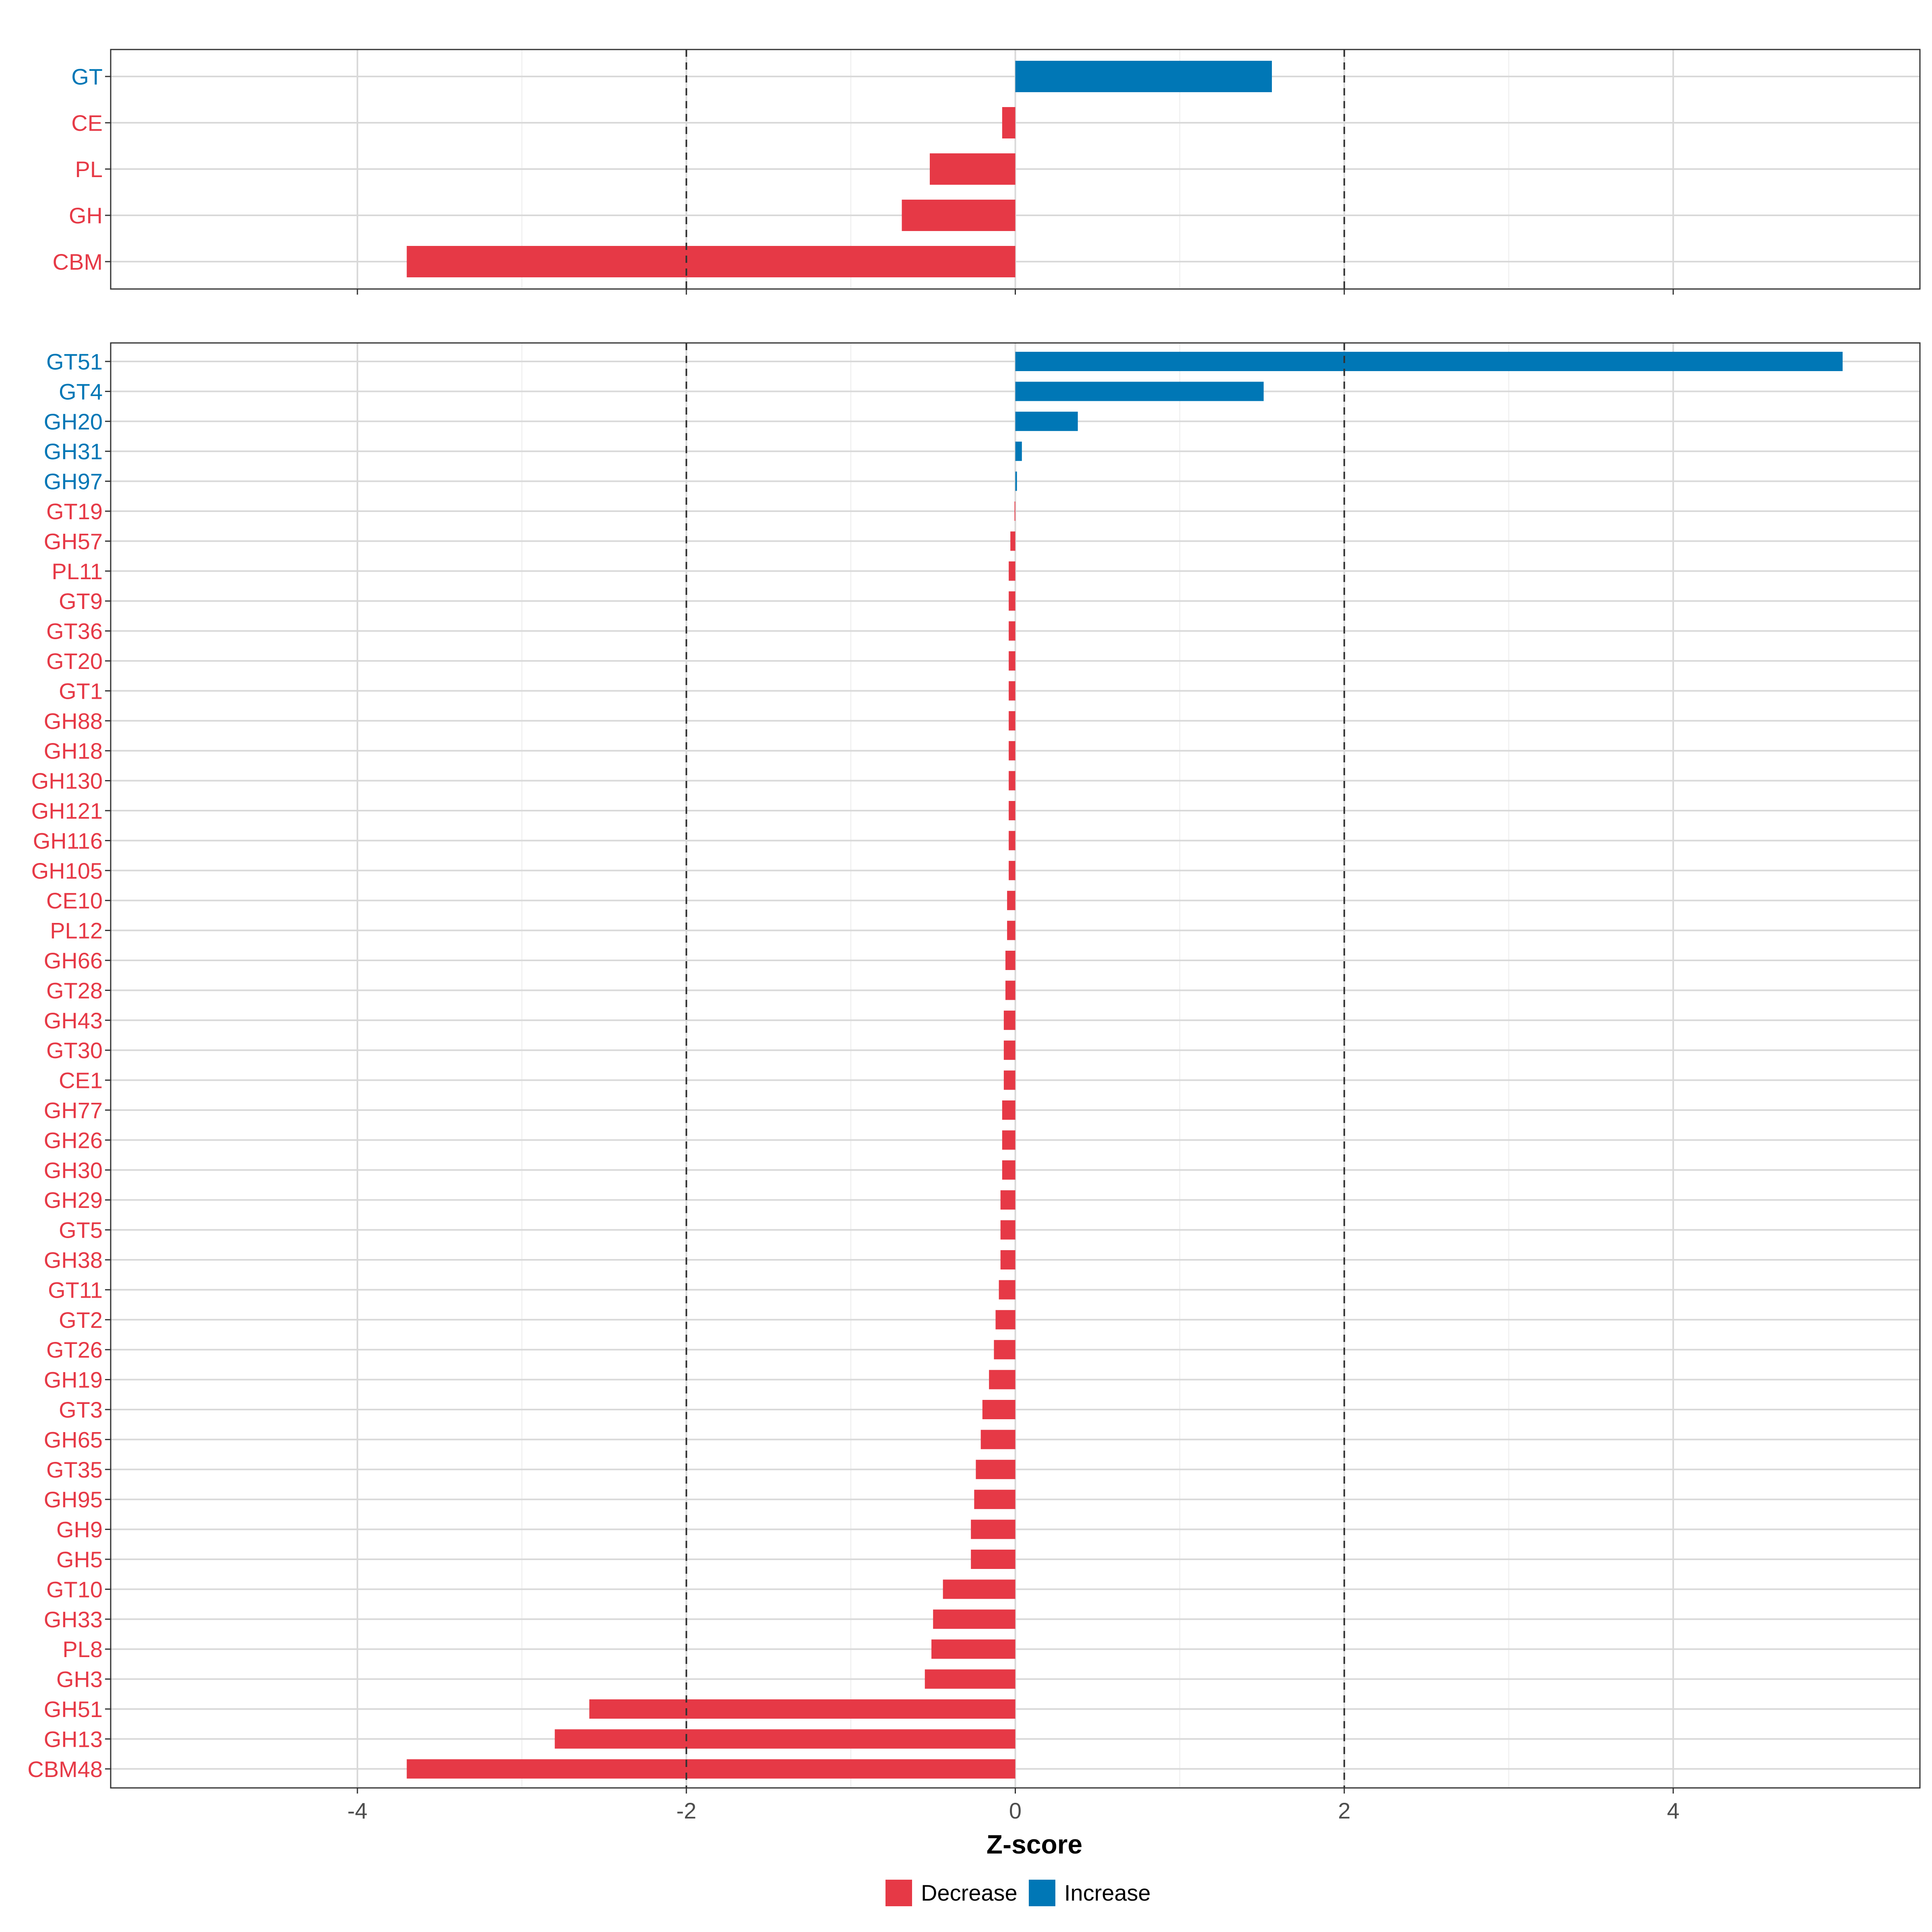  I want to click on bottom-bar-gt28, so click(1010, 990).